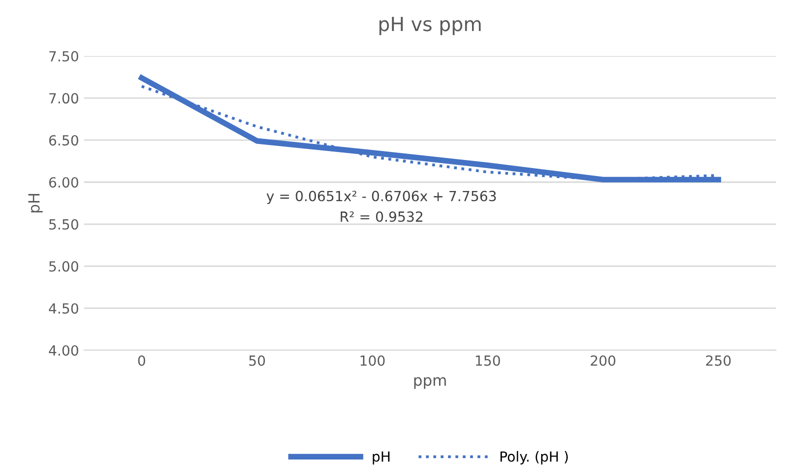 This screenshot has width=800, height=467. What do you see at coordinates (63, 350) in the screenshot?
I see `y-tick-label: 4.00` at bounding box center [63, 350].